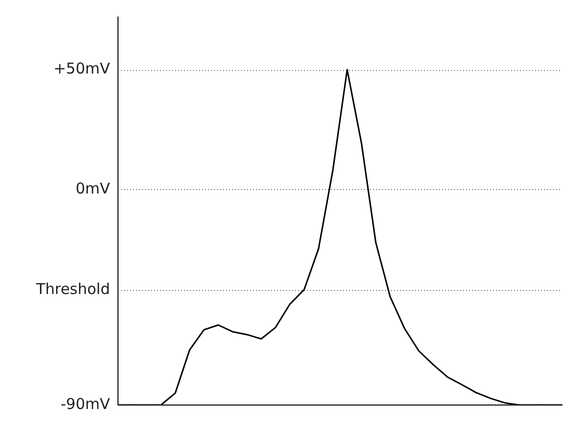 This screenshot has width=564, height=423. I want to click on y-tick-label: -90mV, so click(85, 403).